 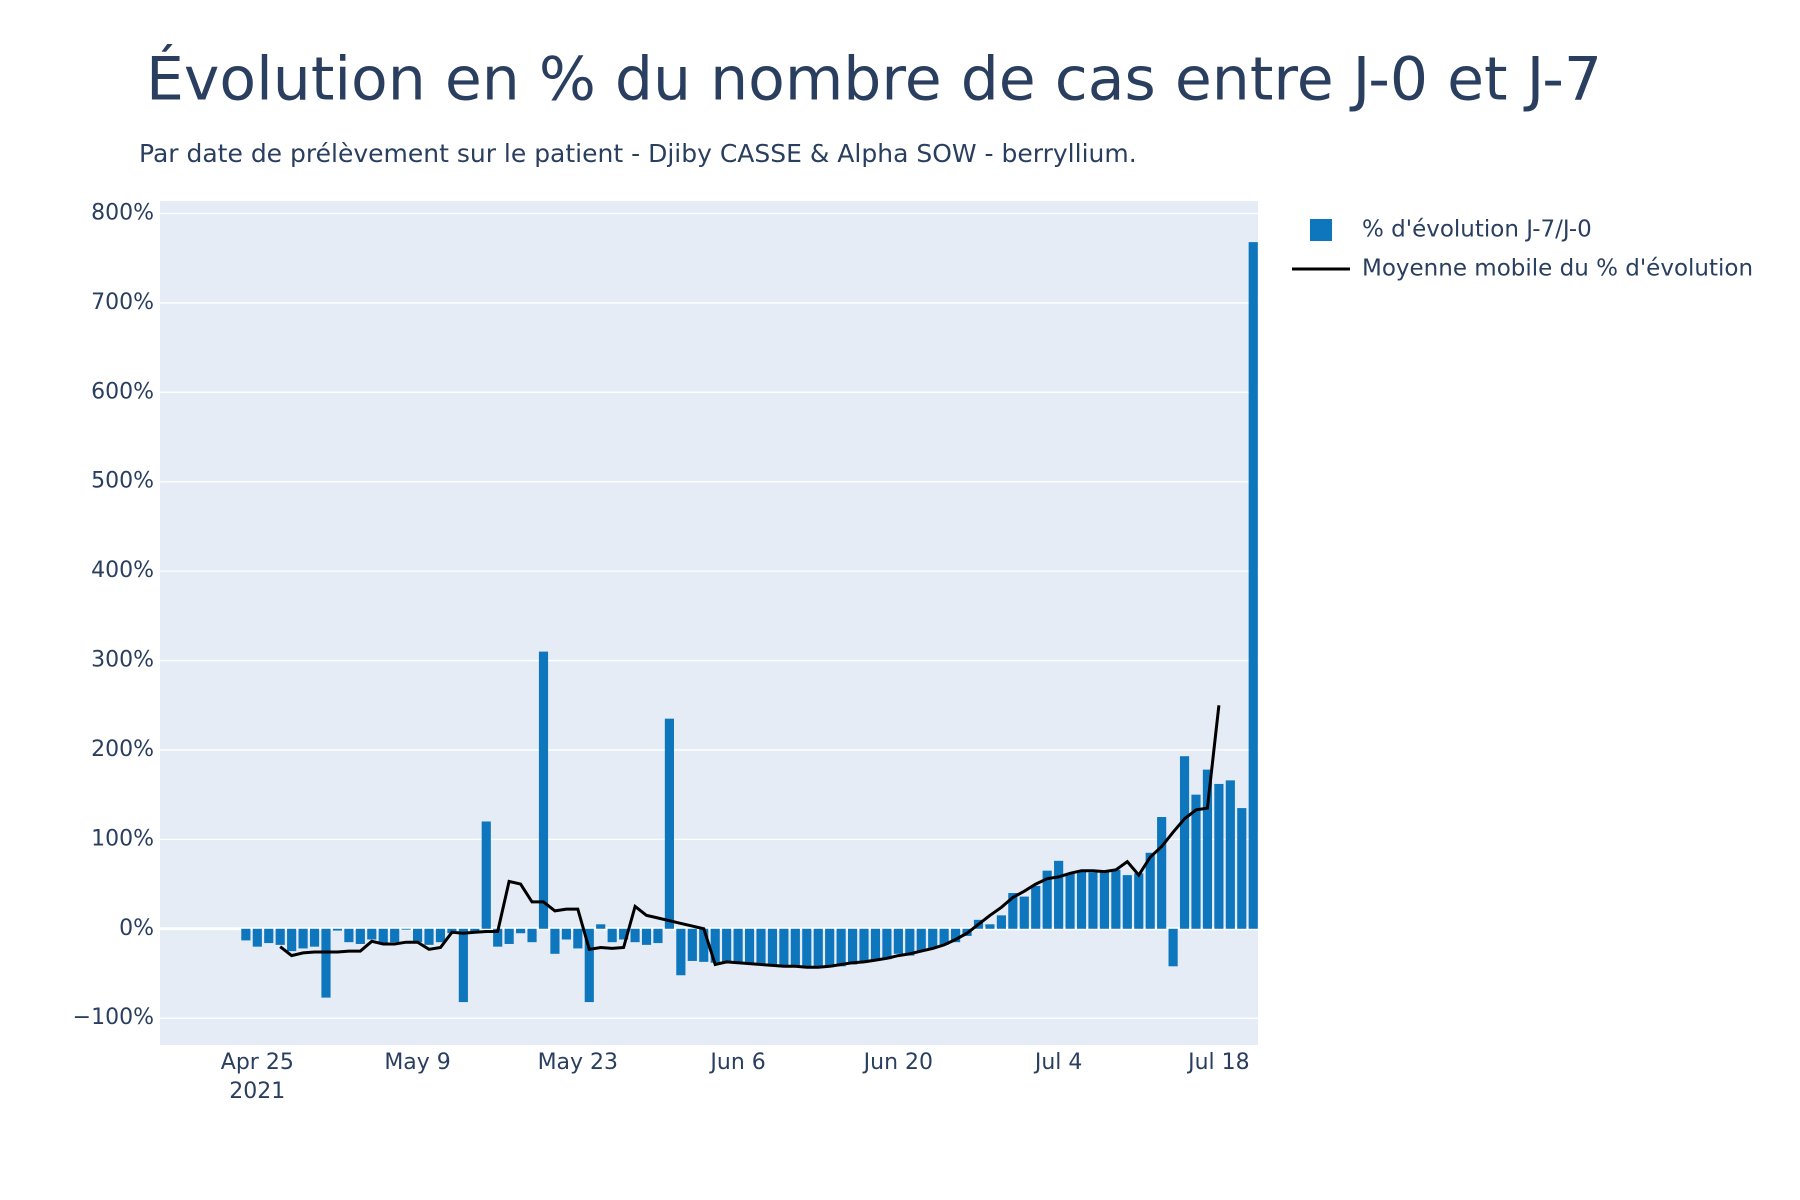 I want to click on y-tick-label: 300%, so click(x=122, y=660).